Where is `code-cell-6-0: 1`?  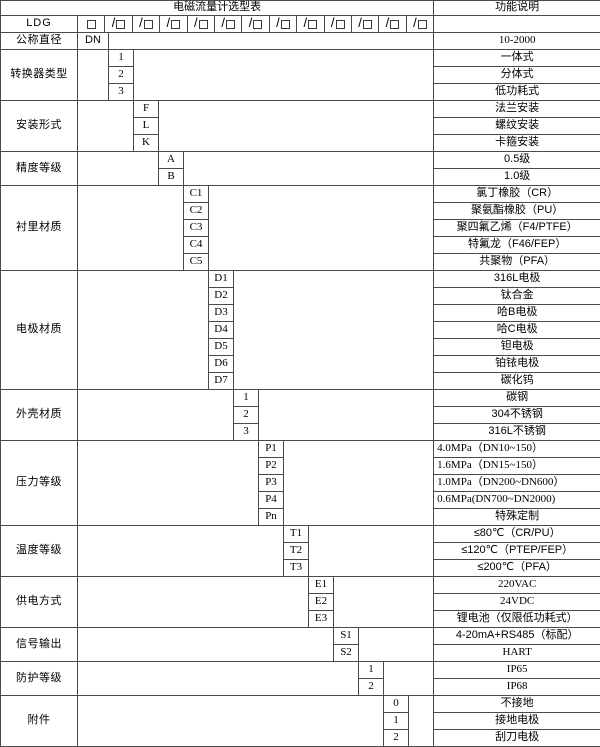 code-cell-6-0: 1 is located at coordinates (246, 398).